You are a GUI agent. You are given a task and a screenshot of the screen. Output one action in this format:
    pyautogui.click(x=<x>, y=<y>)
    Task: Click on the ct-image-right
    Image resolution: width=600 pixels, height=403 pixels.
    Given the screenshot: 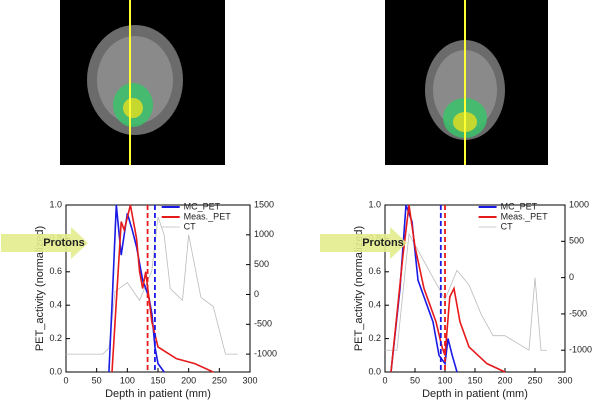 What is the action you would take?
    pyautogui.click(x=466, y=82)
    